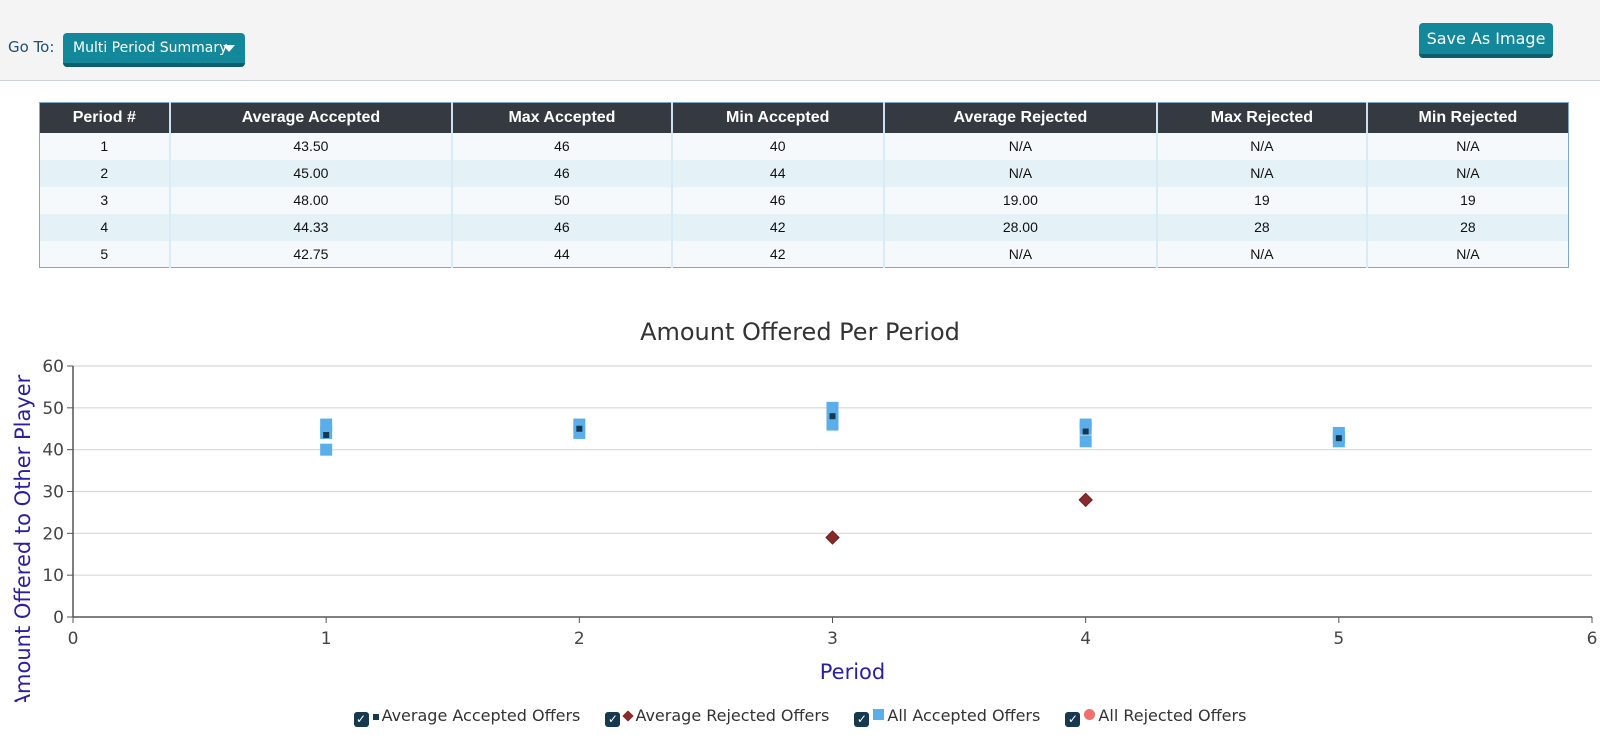 Image resolution: width=1600 pixels, height=738 pixels. I want to click on goto-dropdown-value: Multi Period Summary, so click(150, 48).